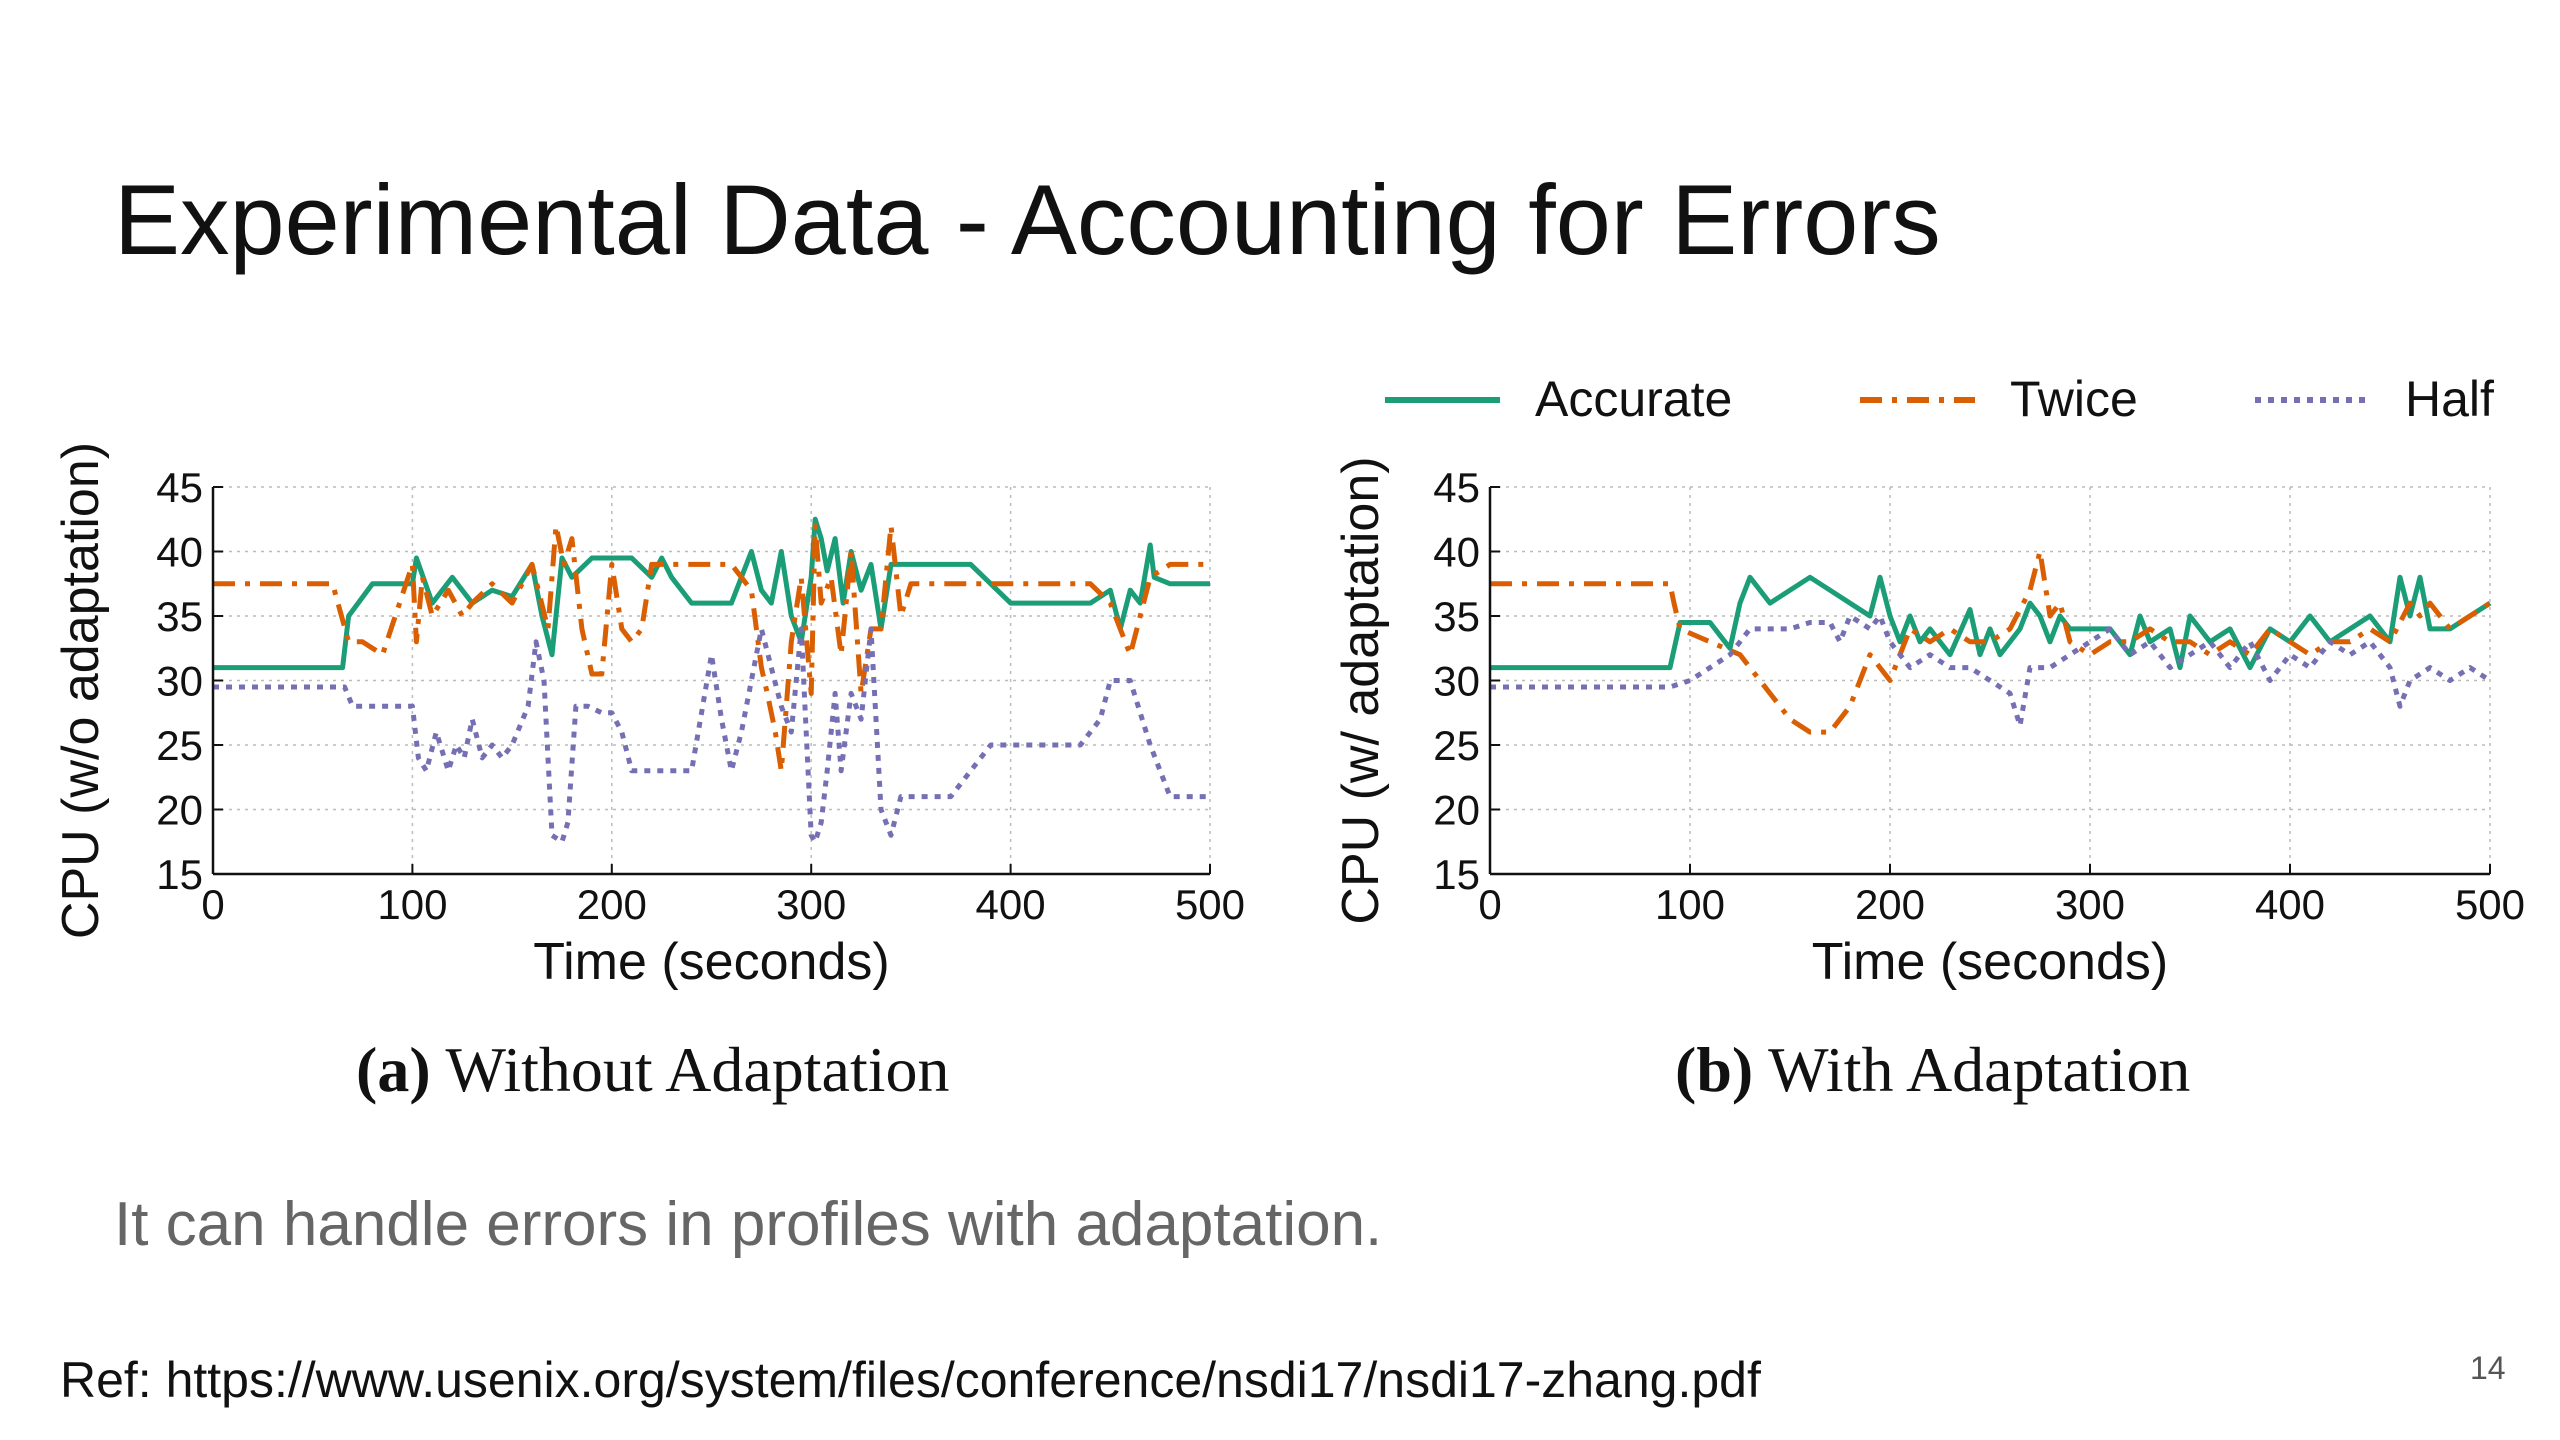 This screenshot has height=1440, width=2560. What do you see at coordinates (2488, 1368) in the screenshot?
I see `page-number: 14` at bounding box center [2488, 1368].